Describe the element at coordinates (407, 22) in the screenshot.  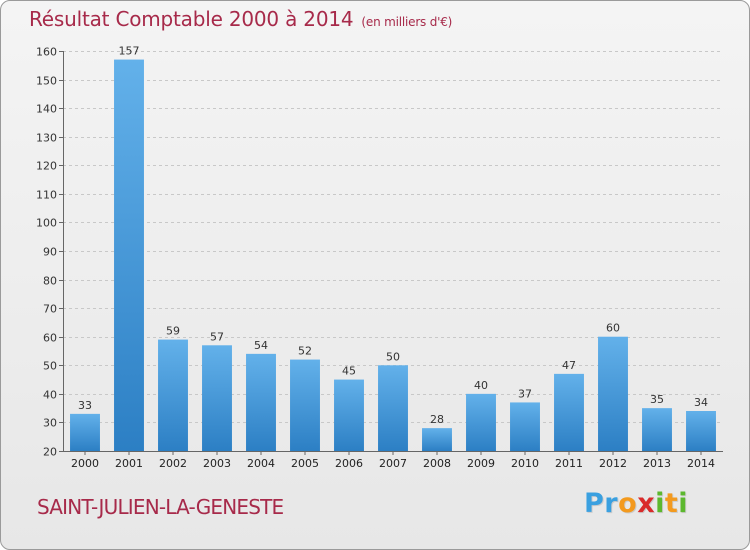
I see `unit-note: (en milliers d'€)` at that location.